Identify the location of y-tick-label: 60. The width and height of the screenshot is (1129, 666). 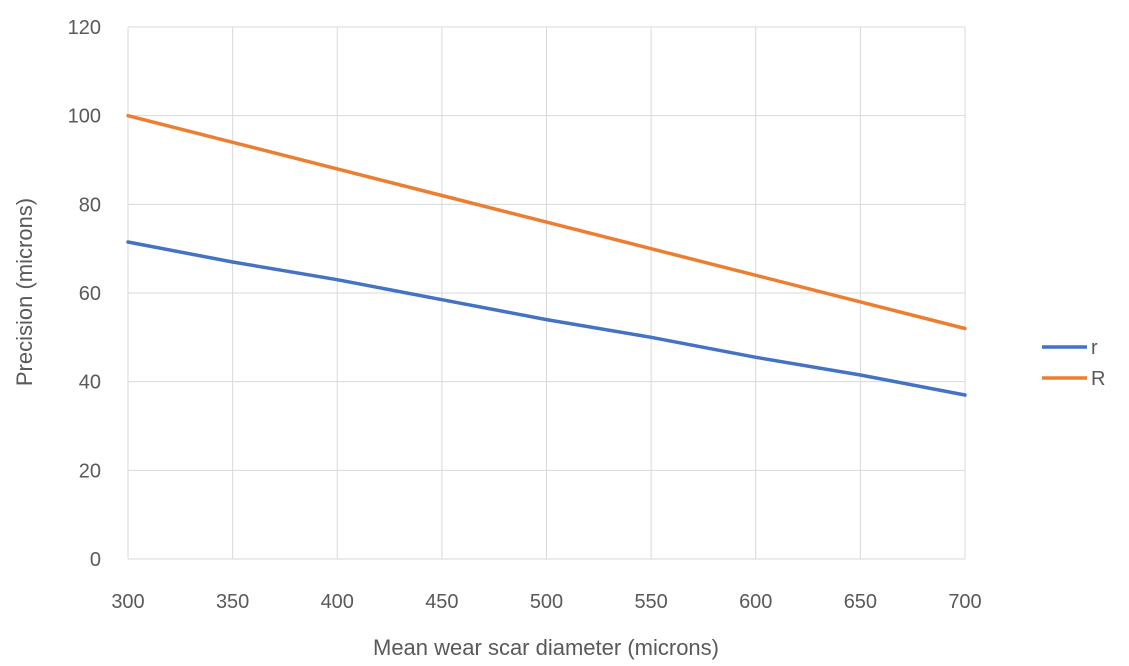
(90, 294).